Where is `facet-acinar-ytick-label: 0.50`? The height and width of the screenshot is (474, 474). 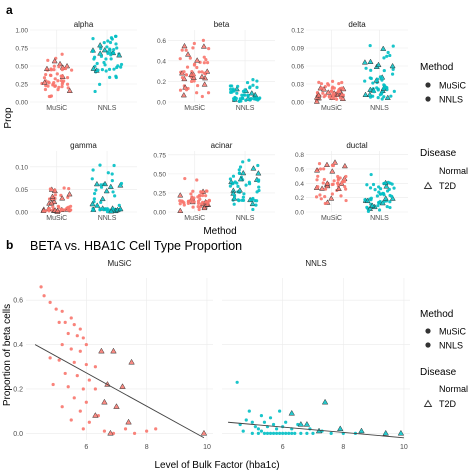
facet-acinar-ytick-label: 0.50 is located at coordinates (159, 174).